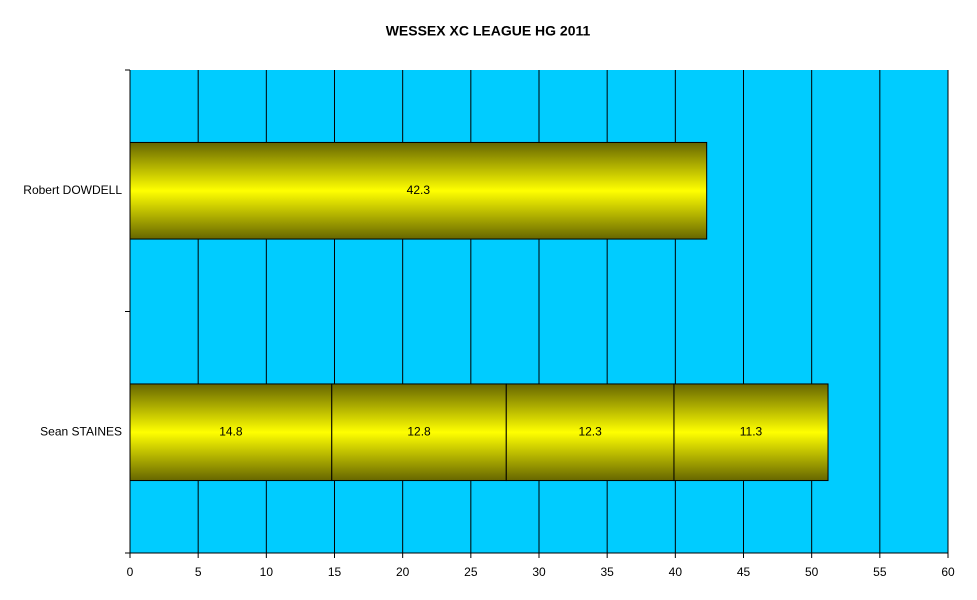  What do you see at coordinates (198, 572) in the screenshot?
I see `x-tick-label: 5` at bounding box center [198, 572].